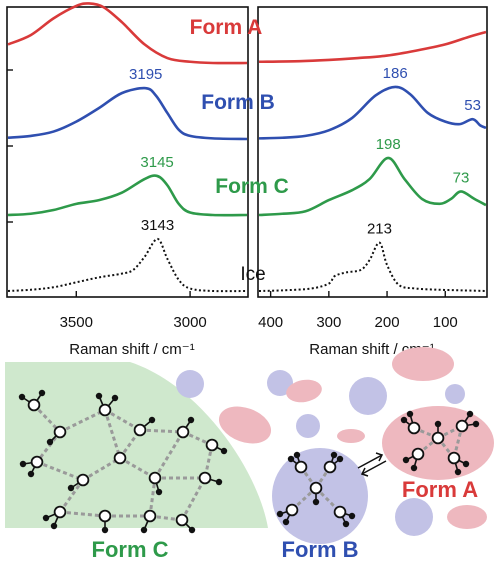 The image size is (494, 563). What do you see at coordinates (127, 33) in the screenshot?
I see `series-line-oh-stretch-form-a` at bounding box center [127, 33].